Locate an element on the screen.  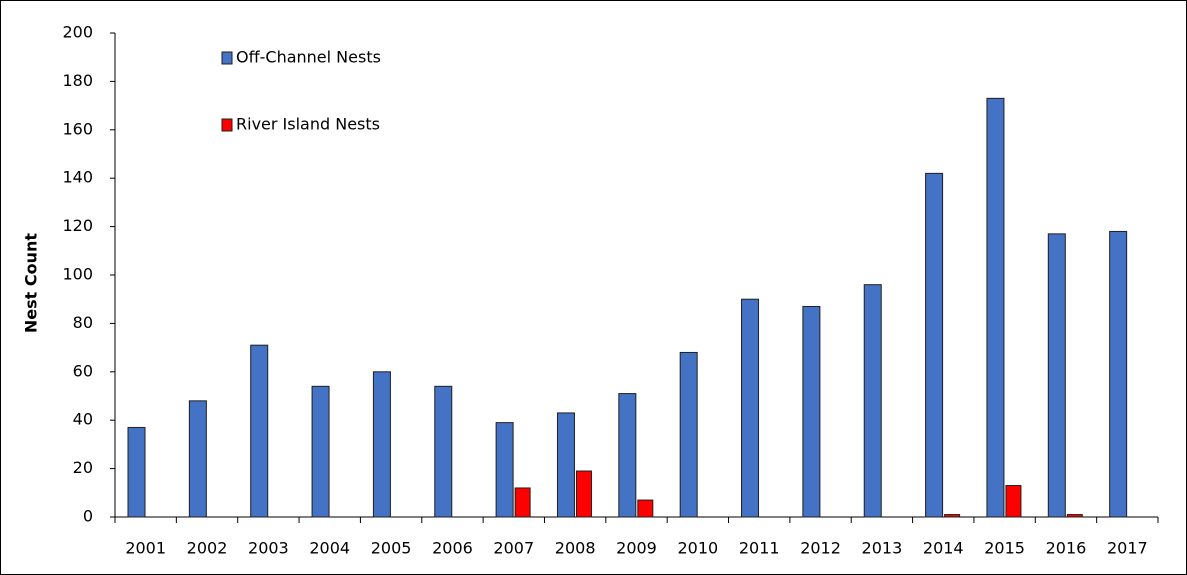
x-tick-label: 2012 is located at coordinates (820, 548).